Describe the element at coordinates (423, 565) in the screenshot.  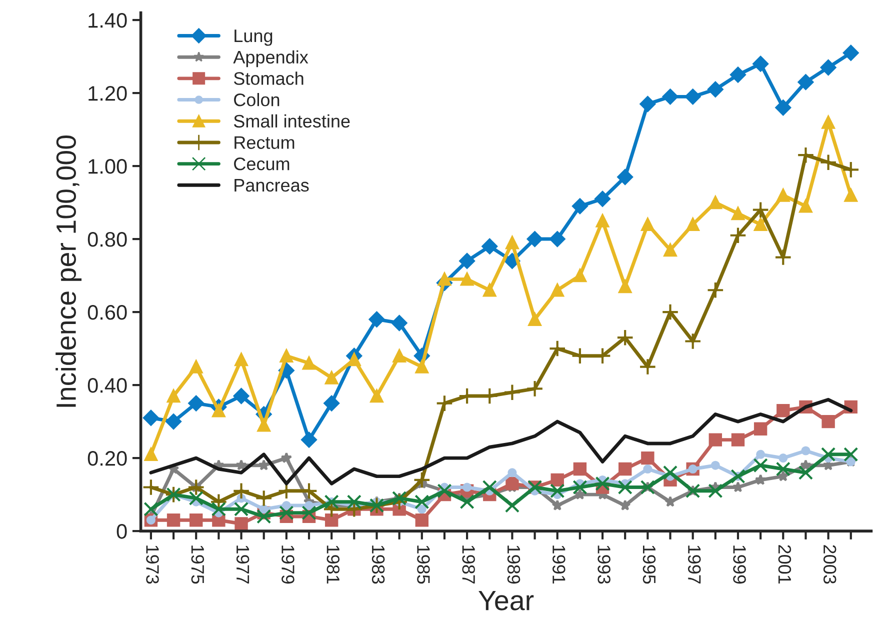
I see `x-tick-label: 1985` at that location.